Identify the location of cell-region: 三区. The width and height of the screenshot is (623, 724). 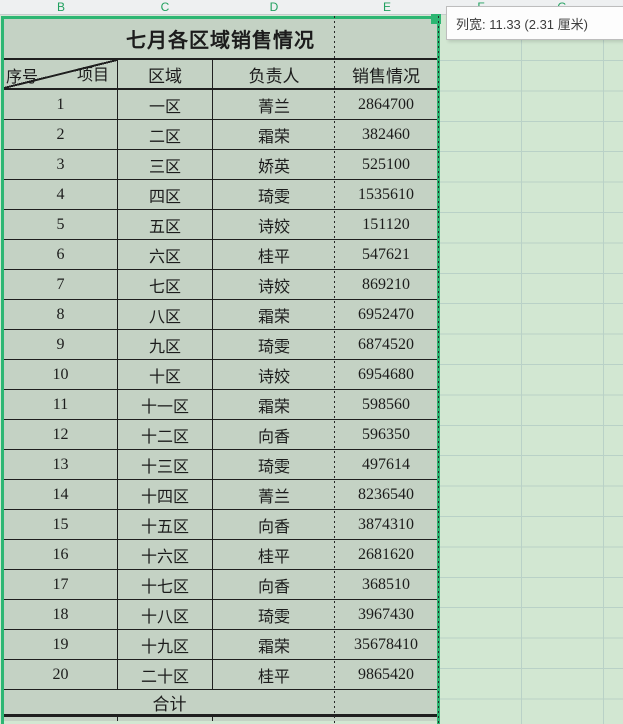
(165, 164).